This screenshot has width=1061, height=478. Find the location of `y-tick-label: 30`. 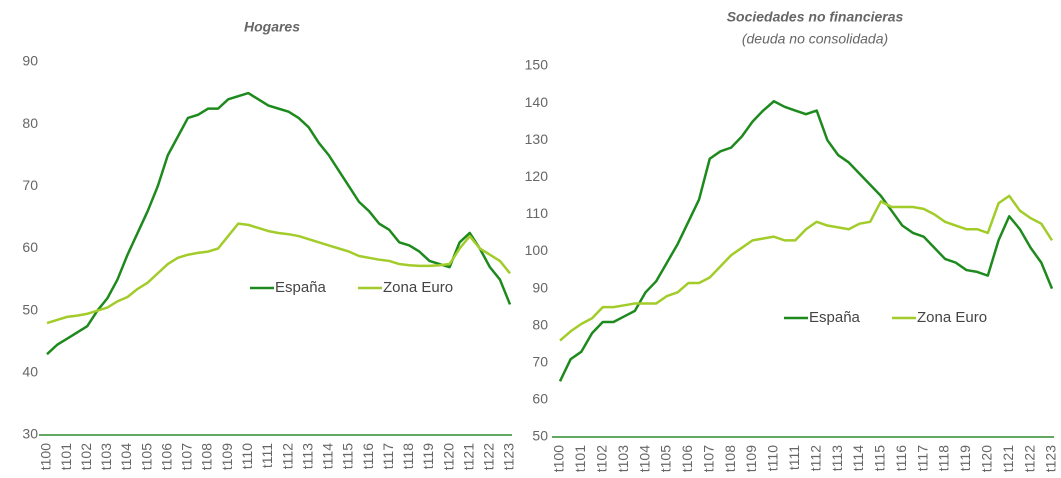

y-tick-label: 30 is located at coordinates (30, 434).